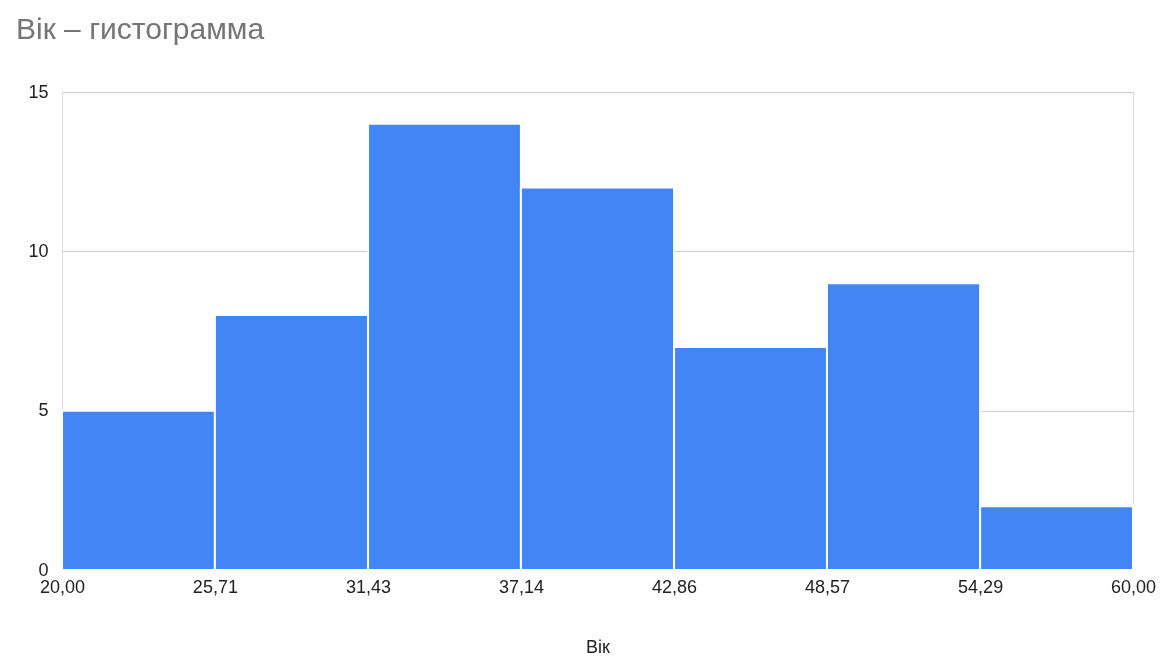 The image size is (1168, 671). What do you see at coordinates (38, 250) in the screenshot?
I see `y-tick-label: 10` at bounding box center [38, 250].